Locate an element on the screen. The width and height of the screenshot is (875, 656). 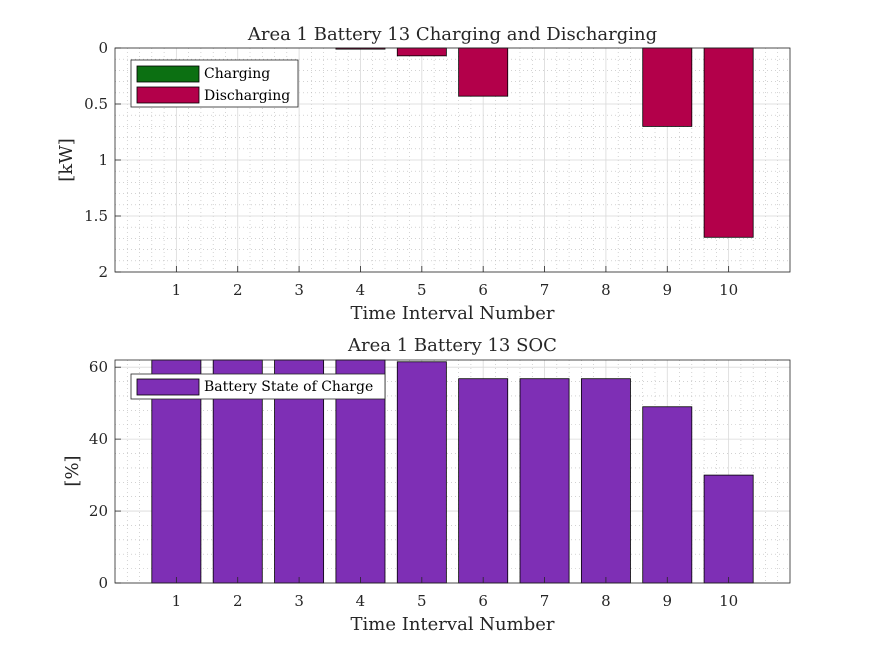
legend-label-soc: Battery State of Charge is located at coordinates (288, 387).